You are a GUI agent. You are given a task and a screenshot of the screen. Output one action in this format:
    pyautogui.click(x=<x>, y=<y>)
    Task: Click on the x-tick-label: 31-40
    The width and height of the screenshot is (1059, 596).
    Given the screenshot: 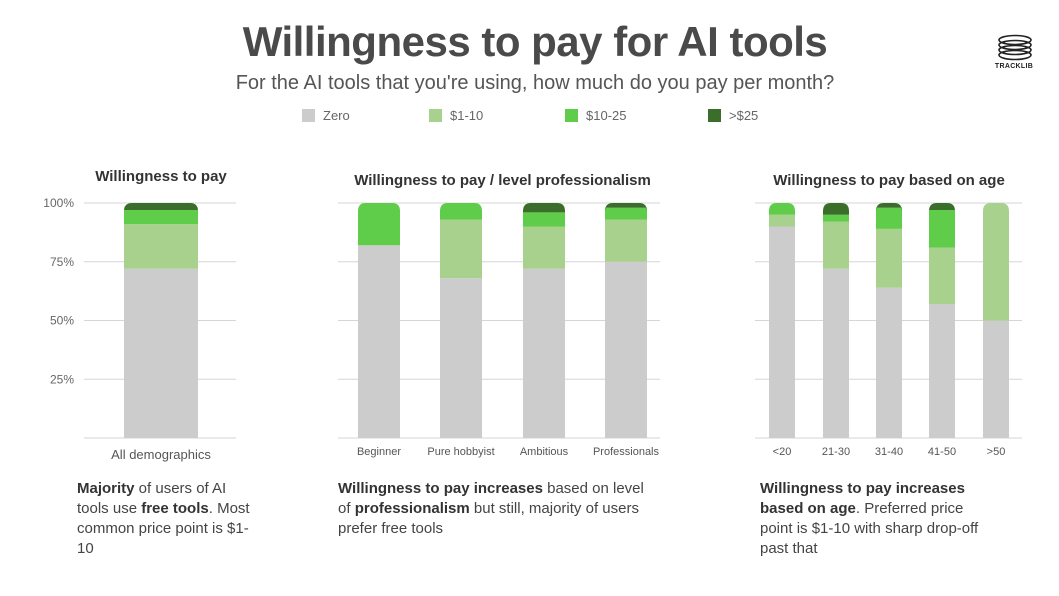 What is the action you would take?
    pyautogui.click(x=889, y=452)
    